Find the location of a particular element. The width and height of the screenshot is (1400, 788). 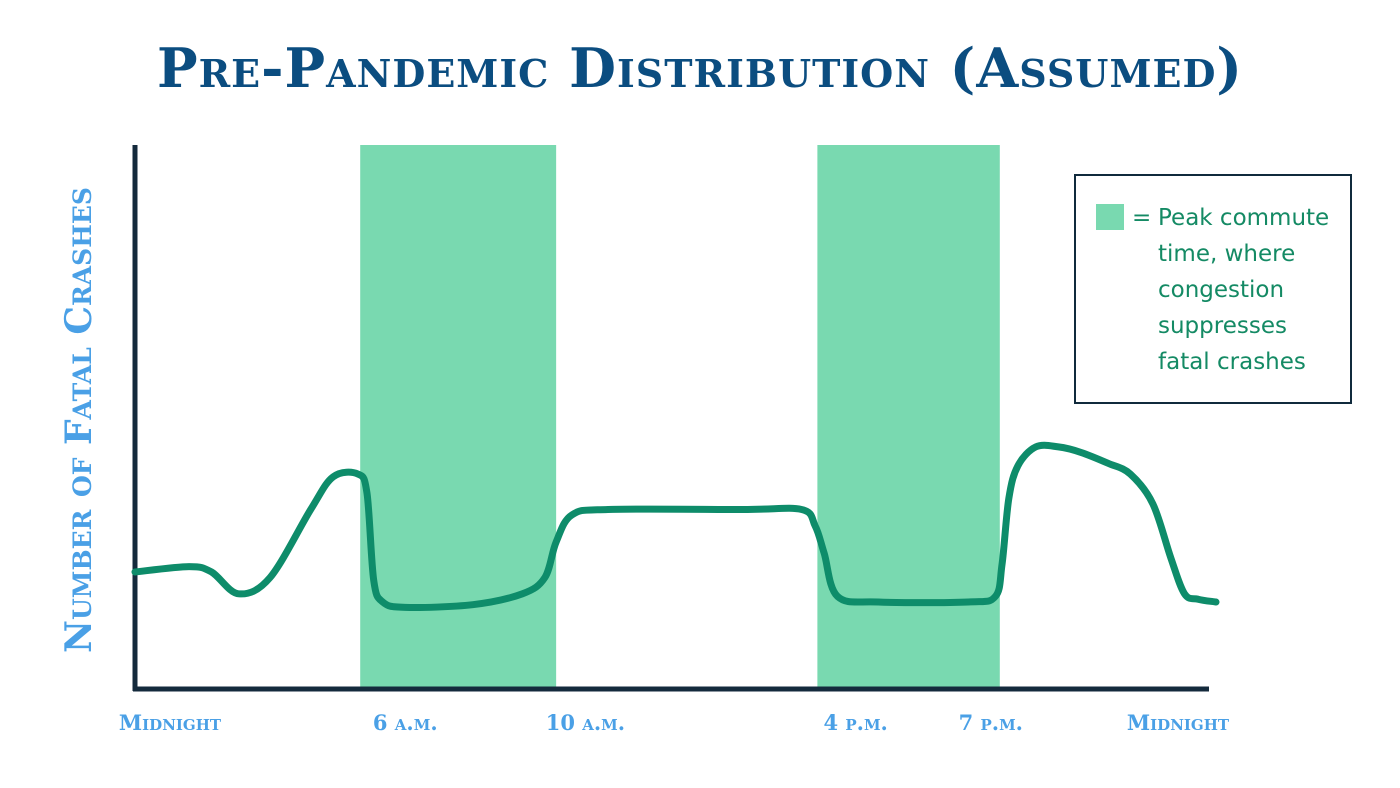

y-axis-label-group: Number of Fatal Crashes is located at coordinates (79, 420).